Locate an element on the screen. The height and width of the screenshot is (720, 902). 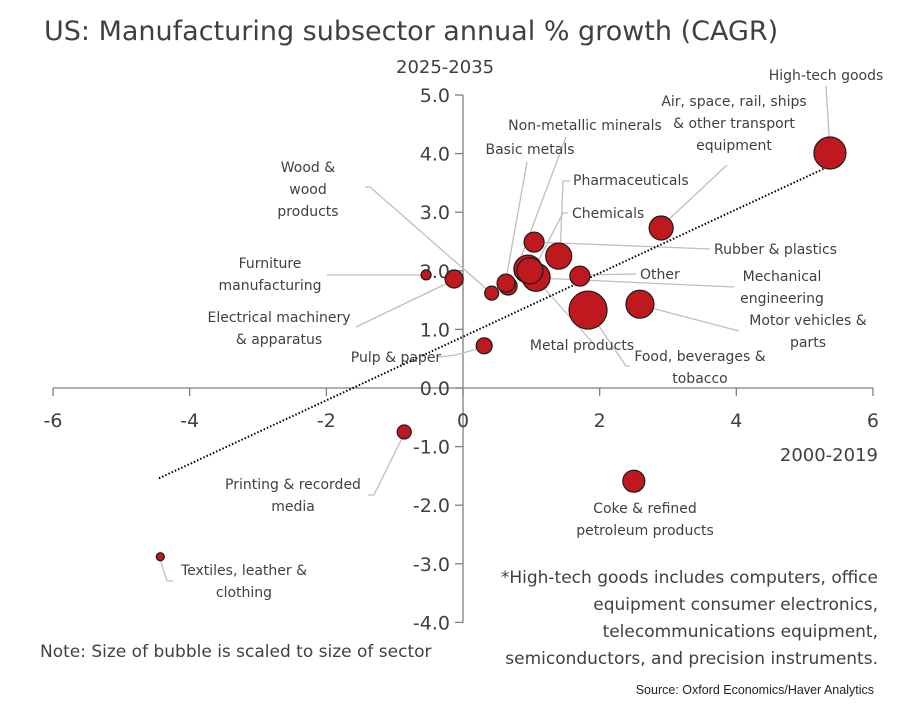
x-tick-label: -6 is located at coordinates (53, 421).